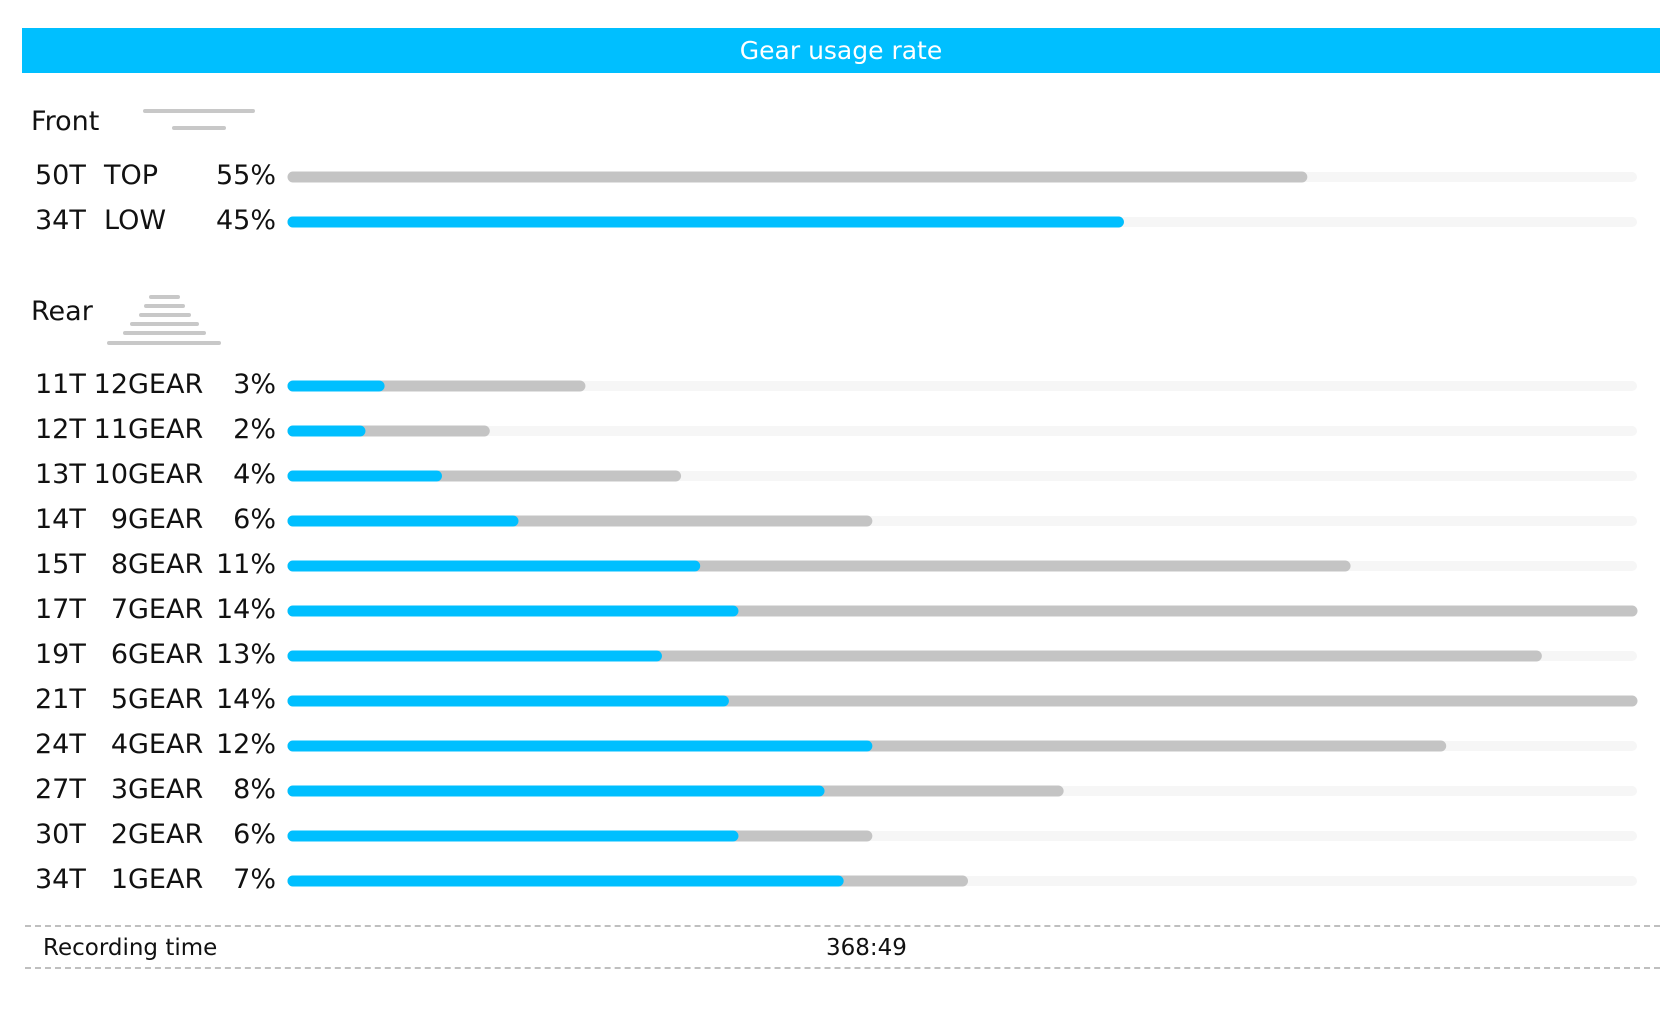 This screenshot has height=1023, width=1680. Describe the element at coordinates (842, 926) in the screenshot. I see `footer-divider-top` at that location.